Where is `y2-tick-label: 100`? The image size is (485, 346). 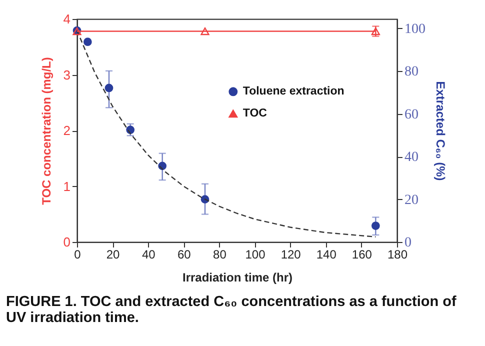 y2-tick-label: 100 is located at coordinates (415, 29).